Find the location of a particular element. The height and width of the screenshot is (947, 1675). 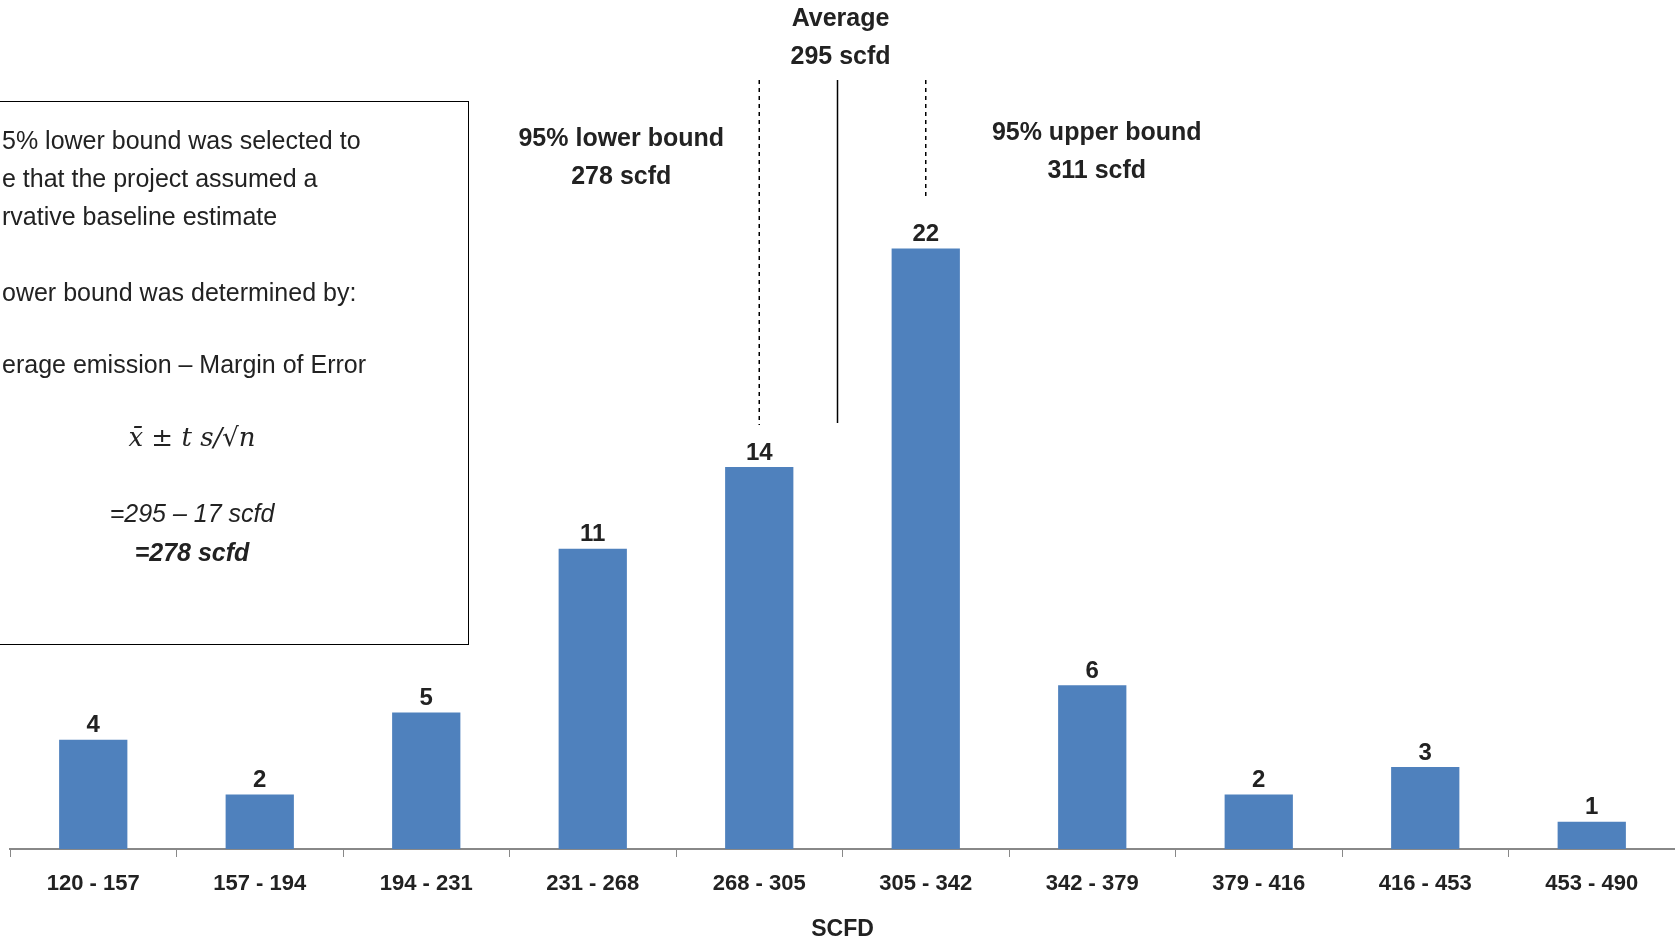

data-label: 6 is located at coordinates (1092, 669).